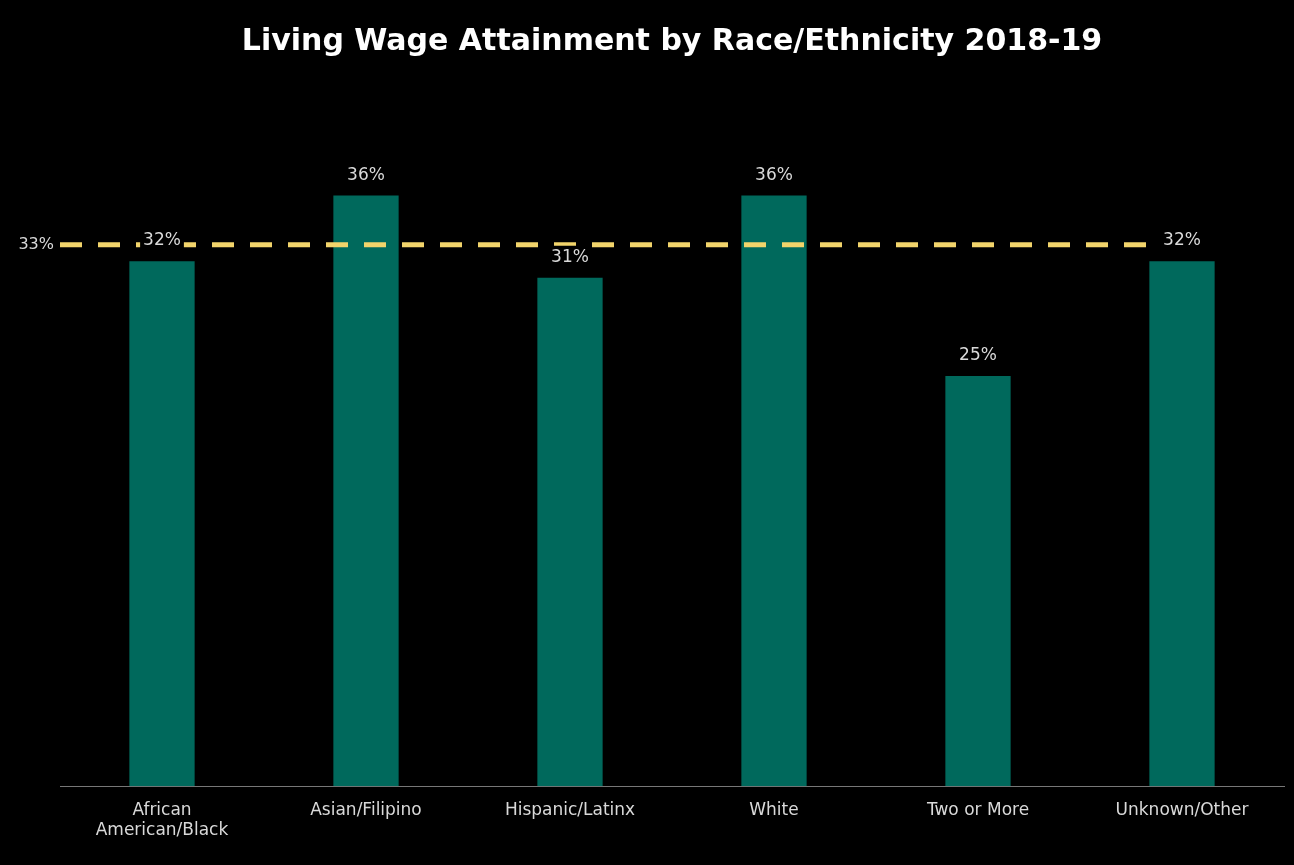  What do you see at coordinates (570, 255) in the screenshot?
I see `data-label: 31%` at bounding box center [570, 255].